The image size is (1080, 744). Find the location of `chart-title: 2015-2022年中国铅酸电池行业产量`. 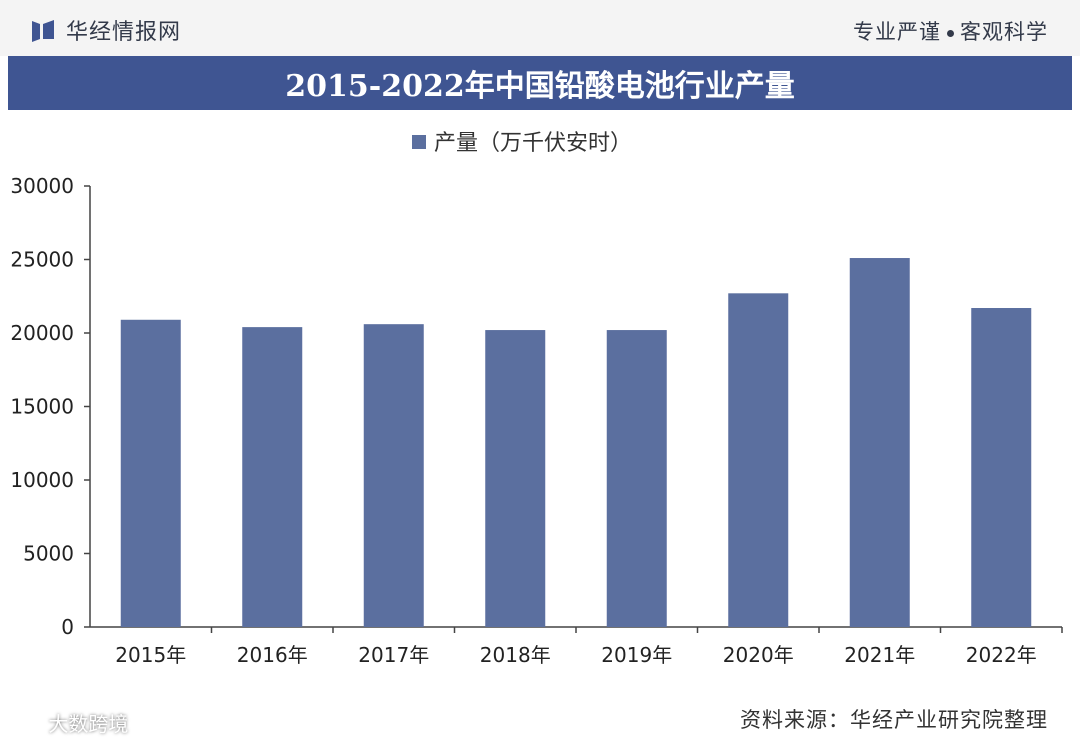

chart-title: 2015-2022年中国铅酸电池行业产量 is located at coordinates (540, 86).